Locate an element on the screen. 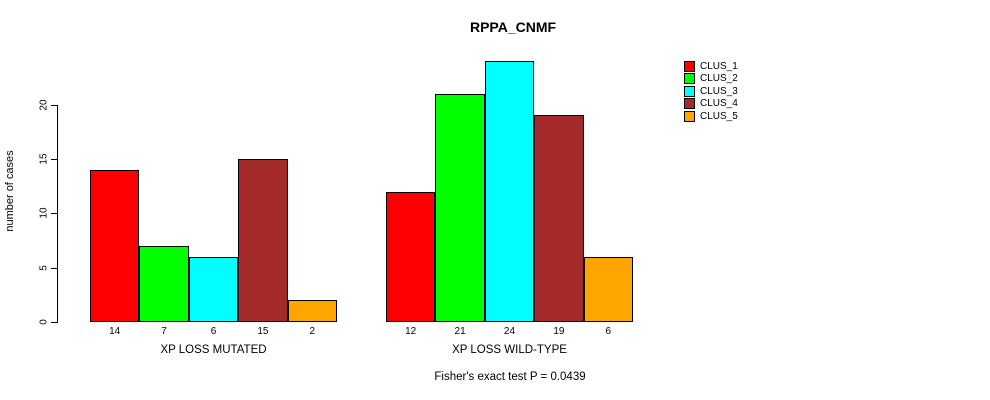 This screenshot has width=990, height=400. bar-value-label: 21 is located at coordinates (460, 331).